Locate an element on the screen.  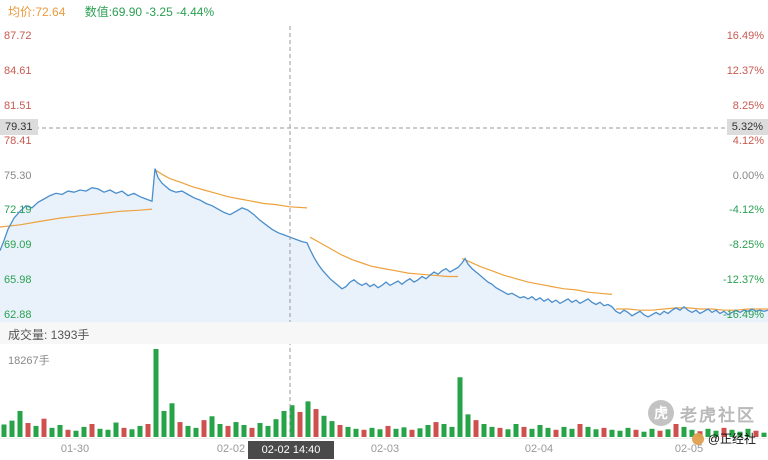
watermark: 虎 老虎社区 is located at coordinates (702, 413).